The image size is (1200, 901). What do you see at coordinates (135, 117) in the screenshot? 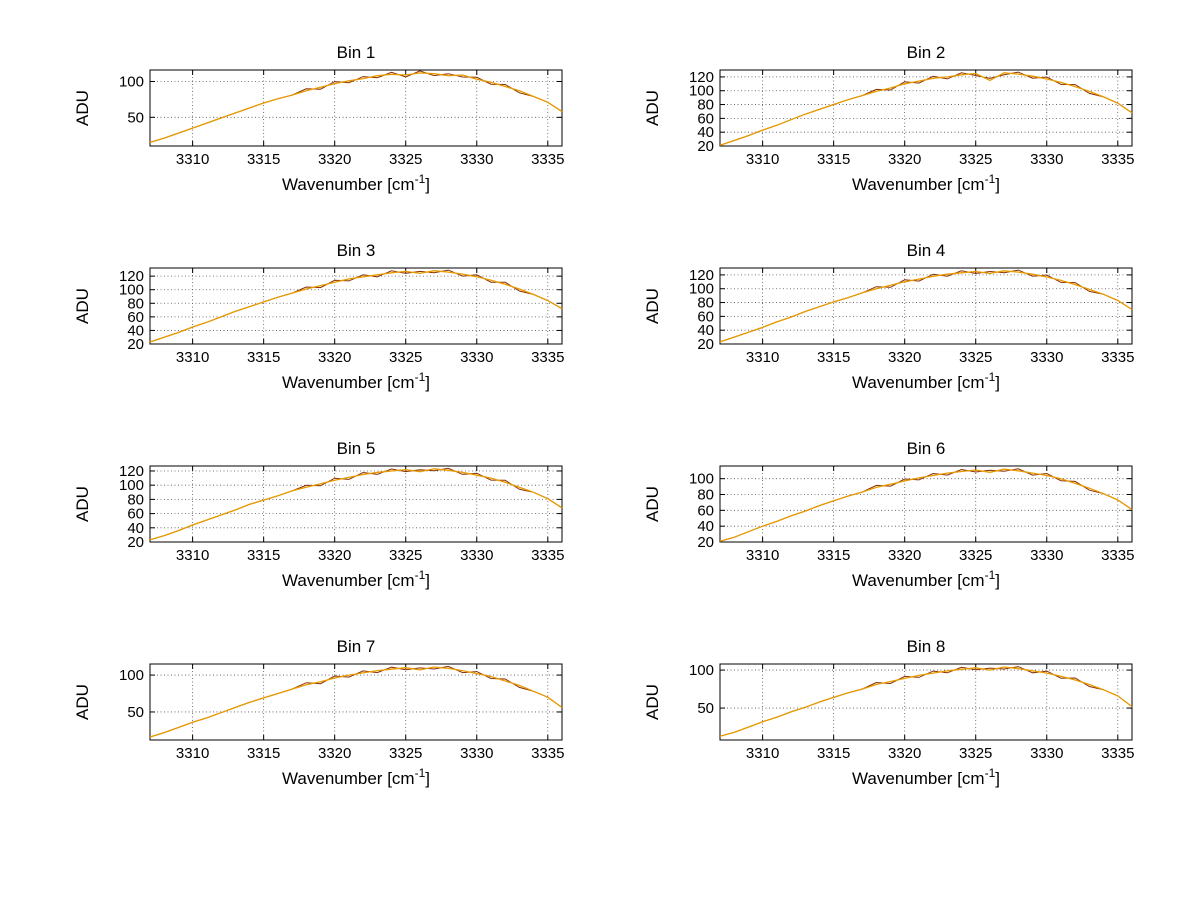
I see `y-tick-label: 50` at bounding box center [135, 117].